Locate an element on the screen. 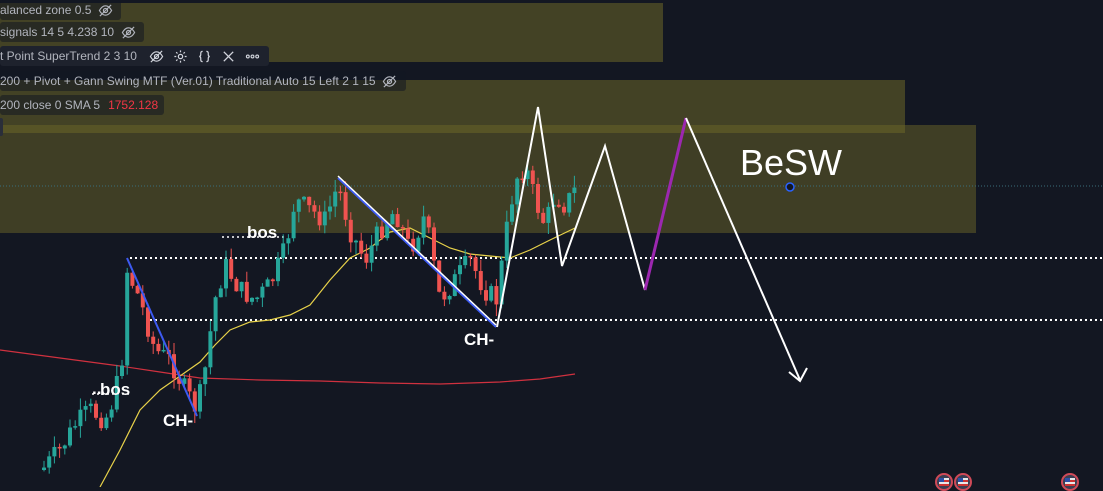 This screenshot has width=1103, height=491. gear-icon is located at coordinates (181, 56).